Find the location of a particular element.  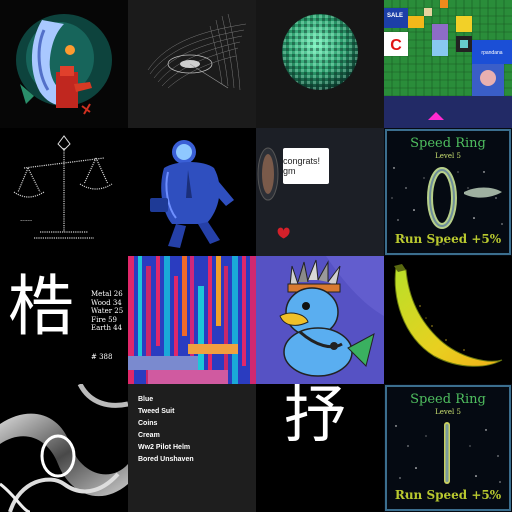

trait-mouth: Coins is located at coordinates (148, 423).